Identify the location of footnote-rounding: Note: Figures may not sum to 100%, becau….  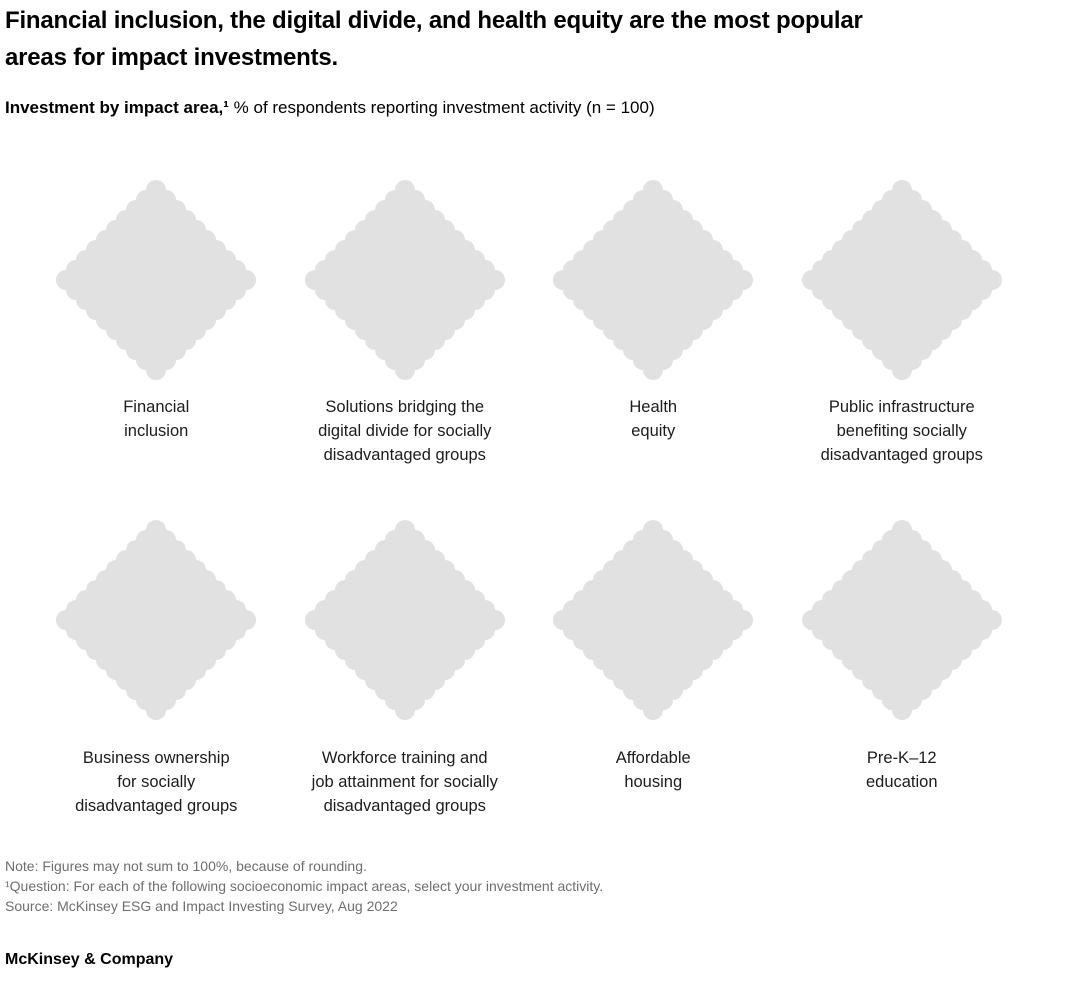
(186, 866).